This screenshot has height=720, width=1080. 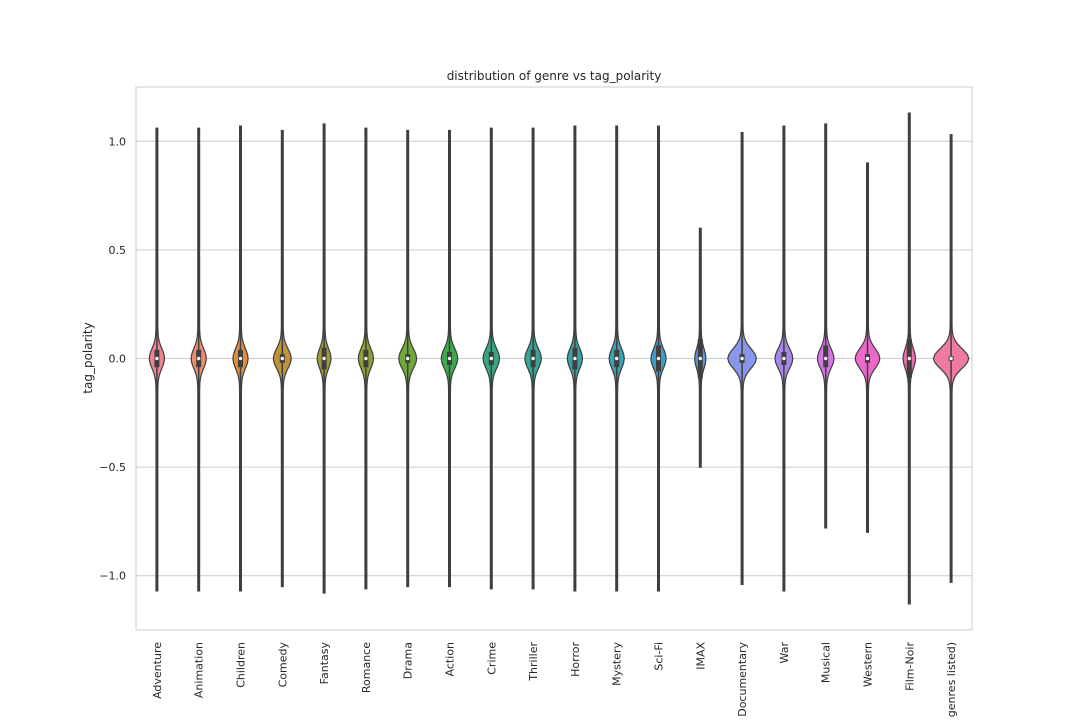 I want to click on chart-title: distribution of genre vs tag_polarity, so click(x=554, y=76).